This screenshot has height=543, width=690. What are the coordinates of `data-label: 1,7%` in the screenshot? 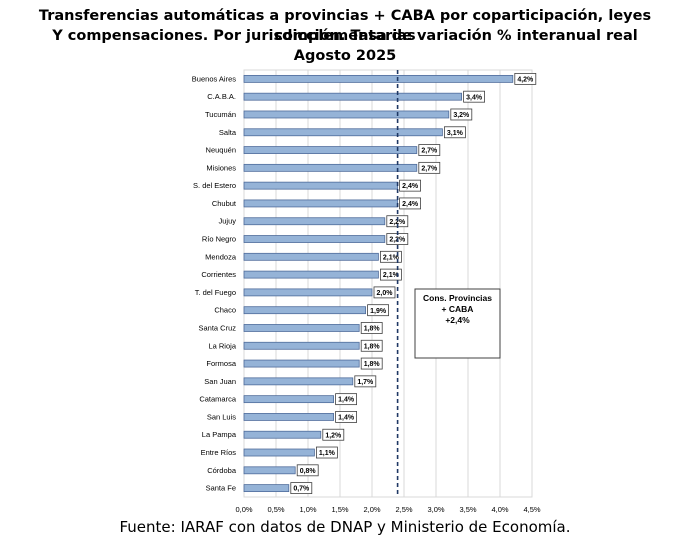 It's located at (365, 382).